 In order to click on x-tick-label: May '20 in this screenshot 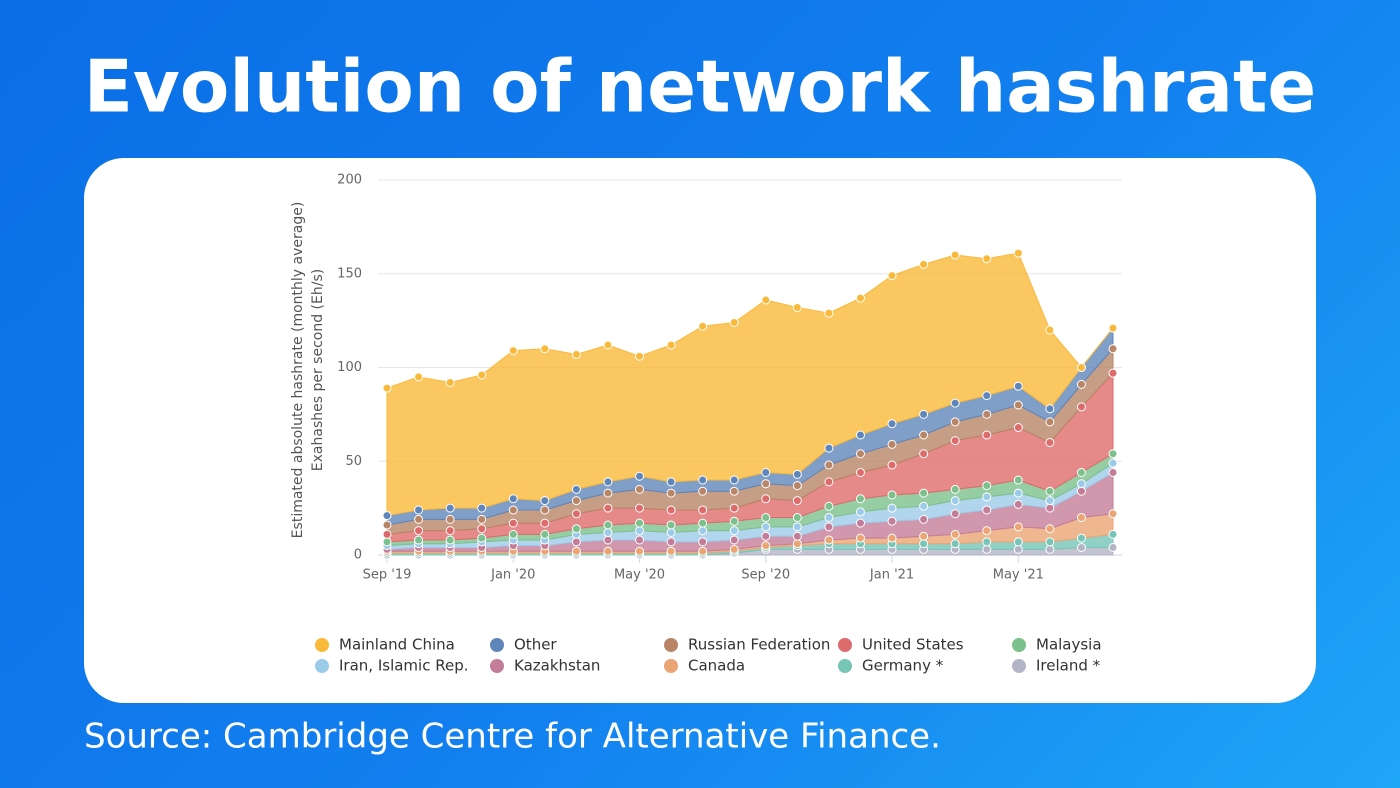, I will do `click(639, 575)`.